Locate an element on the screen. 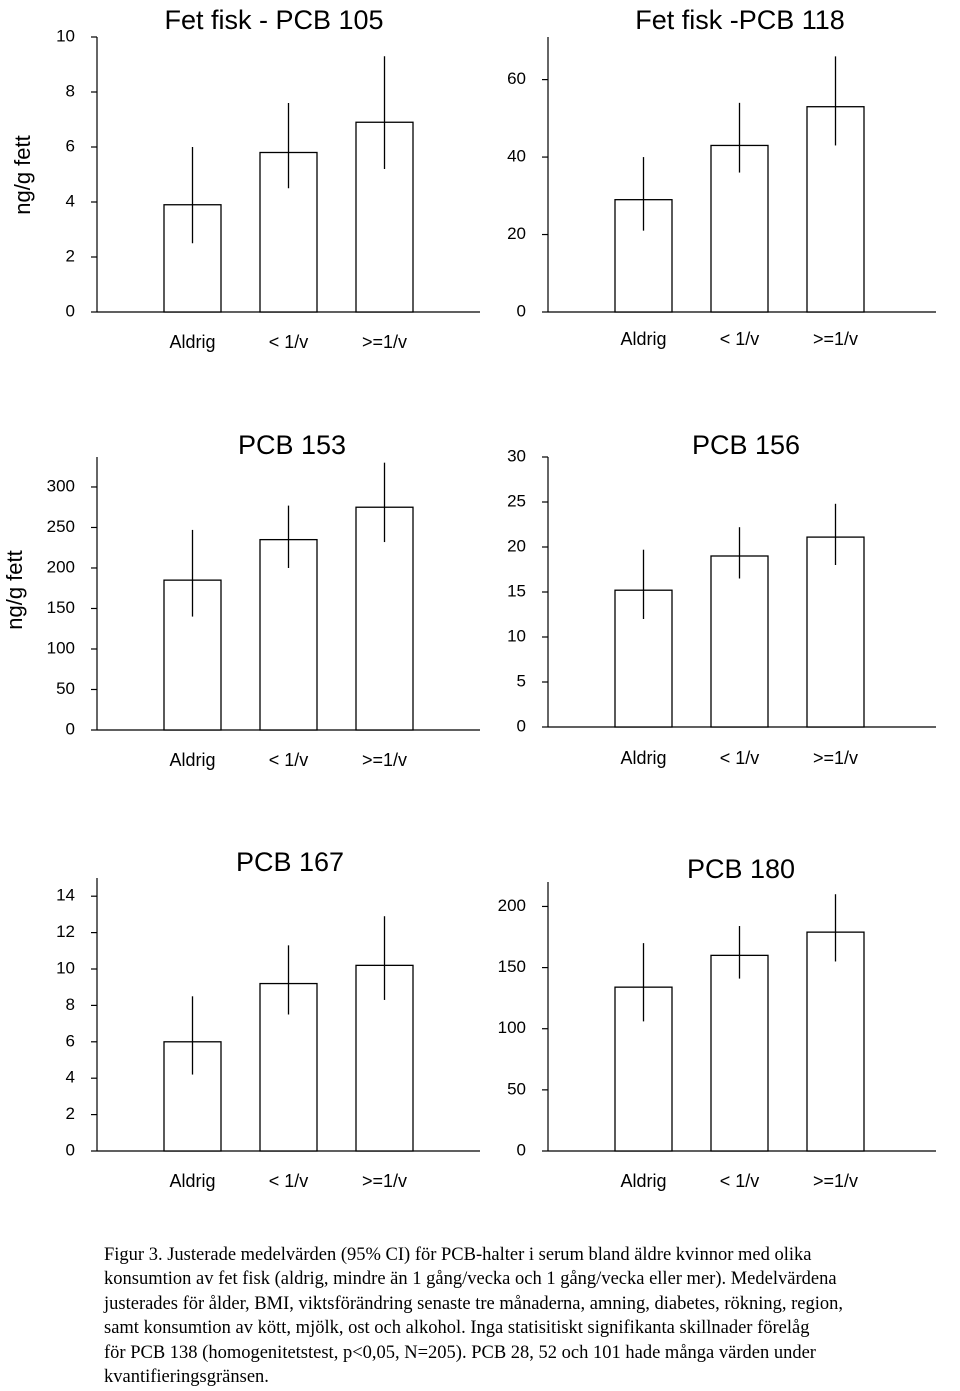 Image resolution: width=960 pixels, height=1391 pixels. y-tick-label: 14 is located at coordinates (65, 895).